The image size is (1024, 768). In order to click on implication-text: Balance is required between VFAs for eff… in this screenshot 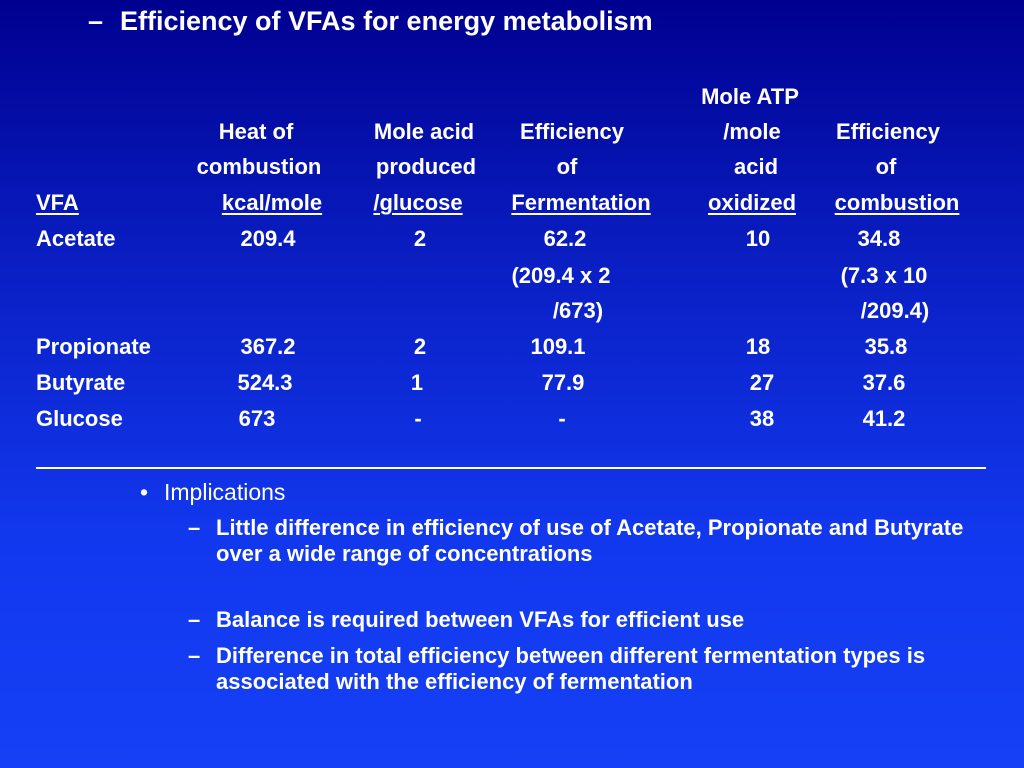, I will do `click(480, 619)`.